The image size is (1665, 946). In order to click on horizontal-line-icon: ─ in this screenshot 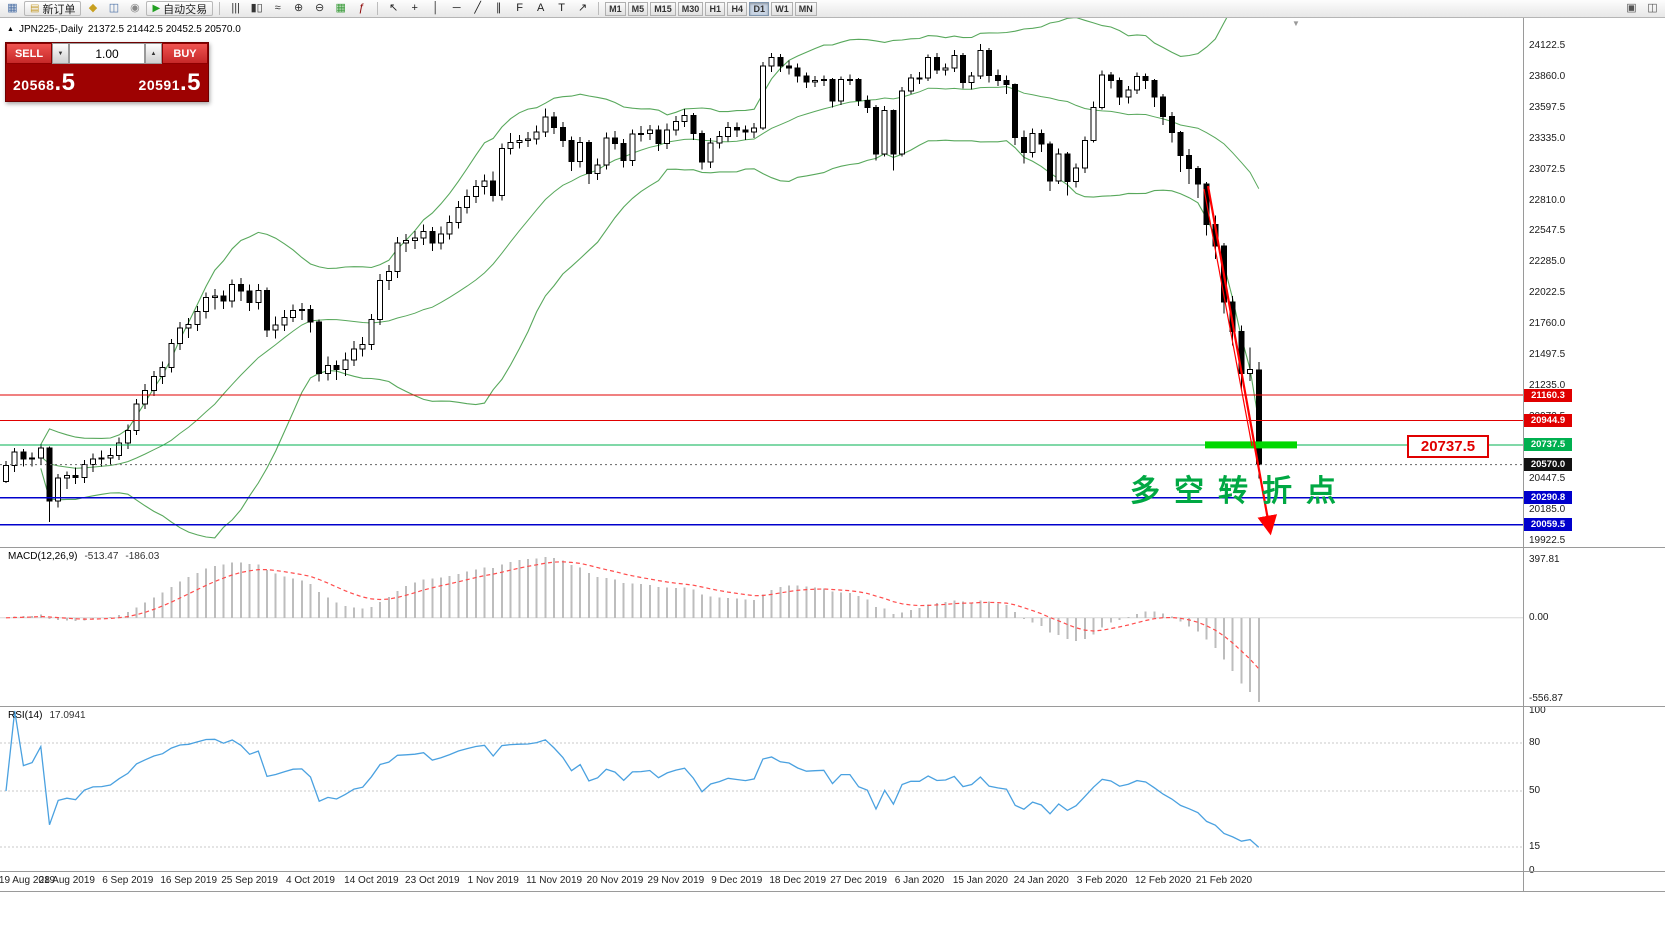, I will do `click(456, 8)`.